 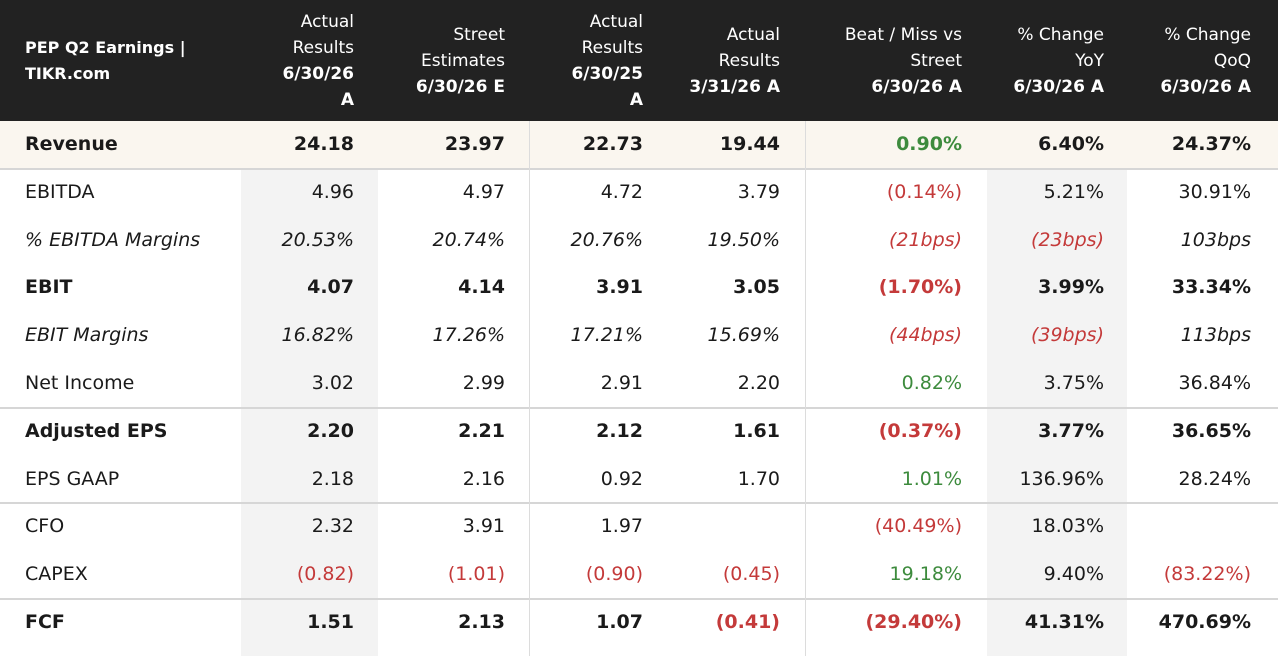 What do you see at coordinates (931, 383) in the screenshot?
I see `table-cell: 0.82%` at bounding box center [931, 383].